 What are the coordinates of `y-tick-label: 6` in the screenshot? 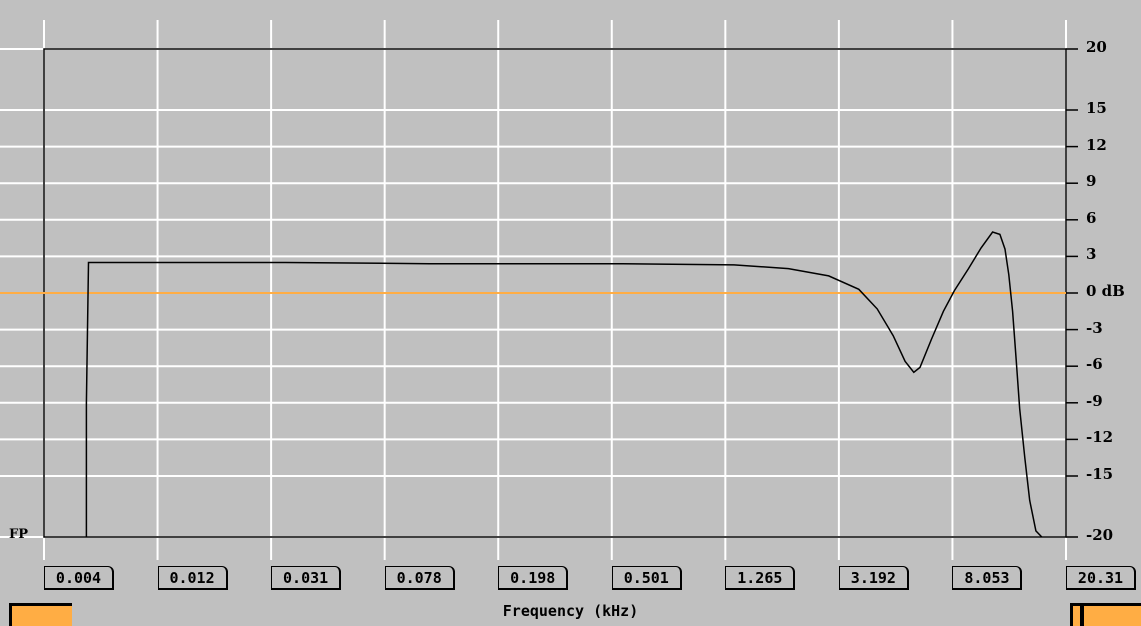 It's located at (1091, 217).